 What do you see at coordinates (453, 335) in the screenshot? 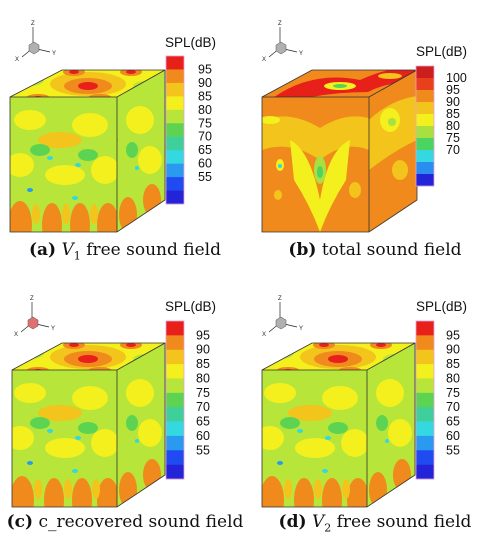
I see `colorbar-tick-label: 95` at bounding box center [453, 335].